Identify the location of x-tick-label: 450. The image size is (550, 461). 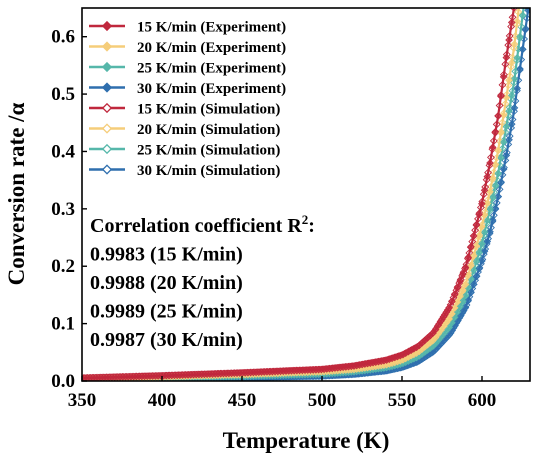
(242, 400).